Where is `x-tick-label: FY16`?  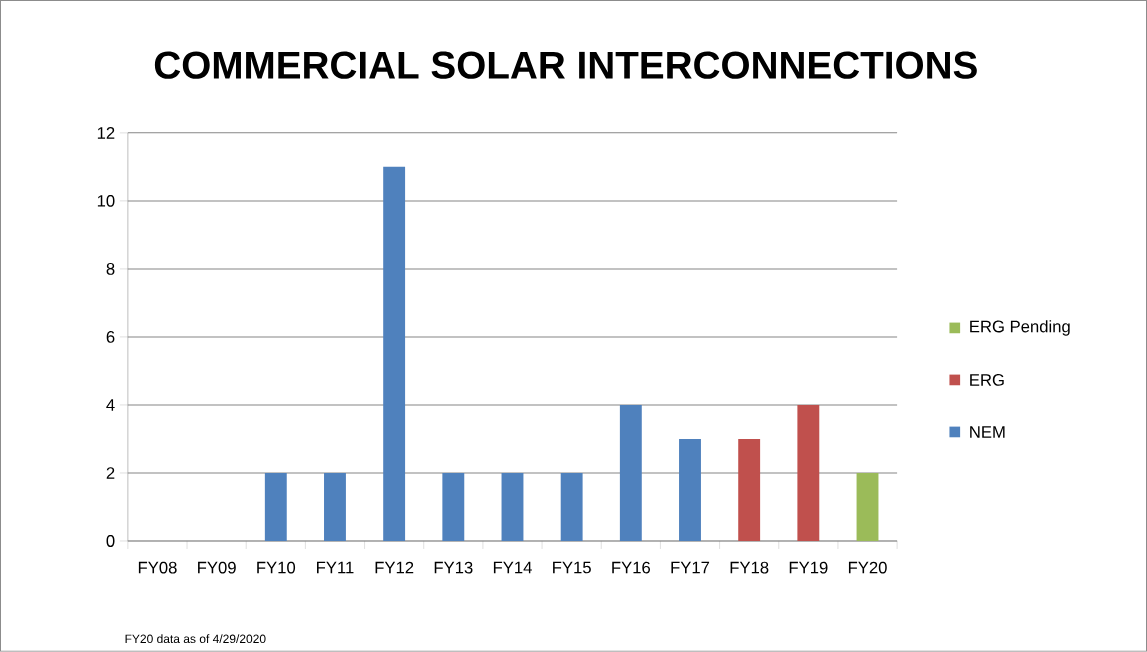
x-tick-label: FY16 is located at coordinates (631, 567).